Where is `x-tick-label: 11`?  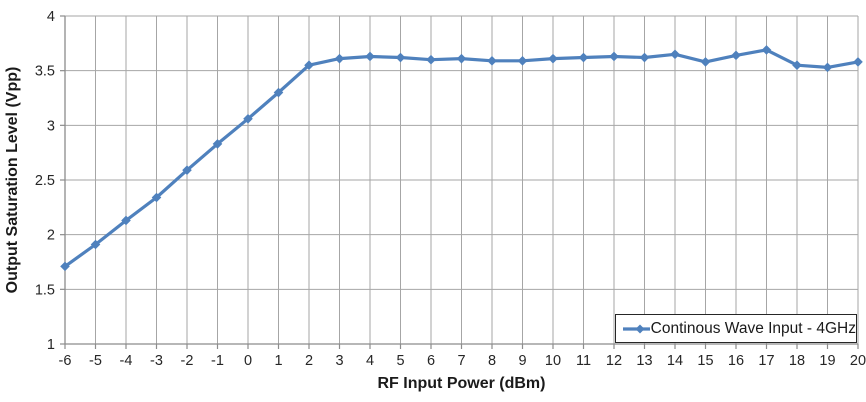
x-tick-label: 11 is located at coordinates (583, 361).